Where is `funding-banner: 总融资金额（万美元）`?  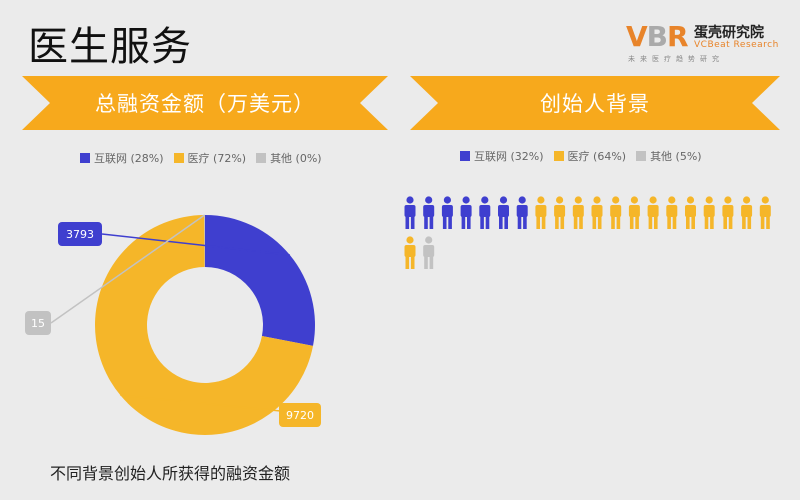
funding-banner: 总融资金额（万美元） is located at coordinates (205, 103).